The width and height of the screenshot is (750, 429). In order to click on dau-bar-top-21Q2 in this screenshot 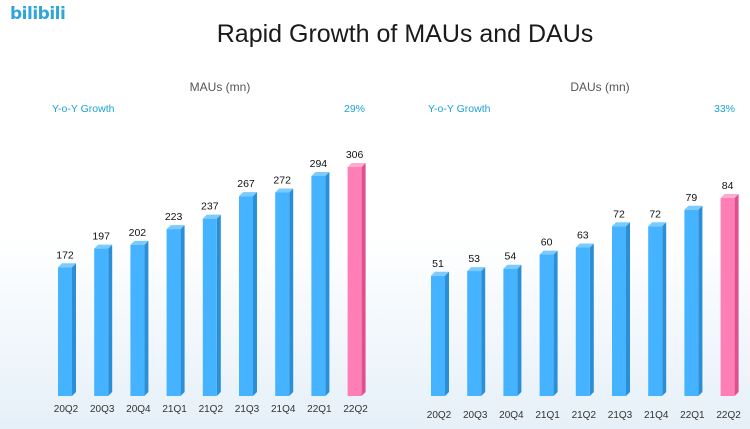, I will do `click(584, 245)`.